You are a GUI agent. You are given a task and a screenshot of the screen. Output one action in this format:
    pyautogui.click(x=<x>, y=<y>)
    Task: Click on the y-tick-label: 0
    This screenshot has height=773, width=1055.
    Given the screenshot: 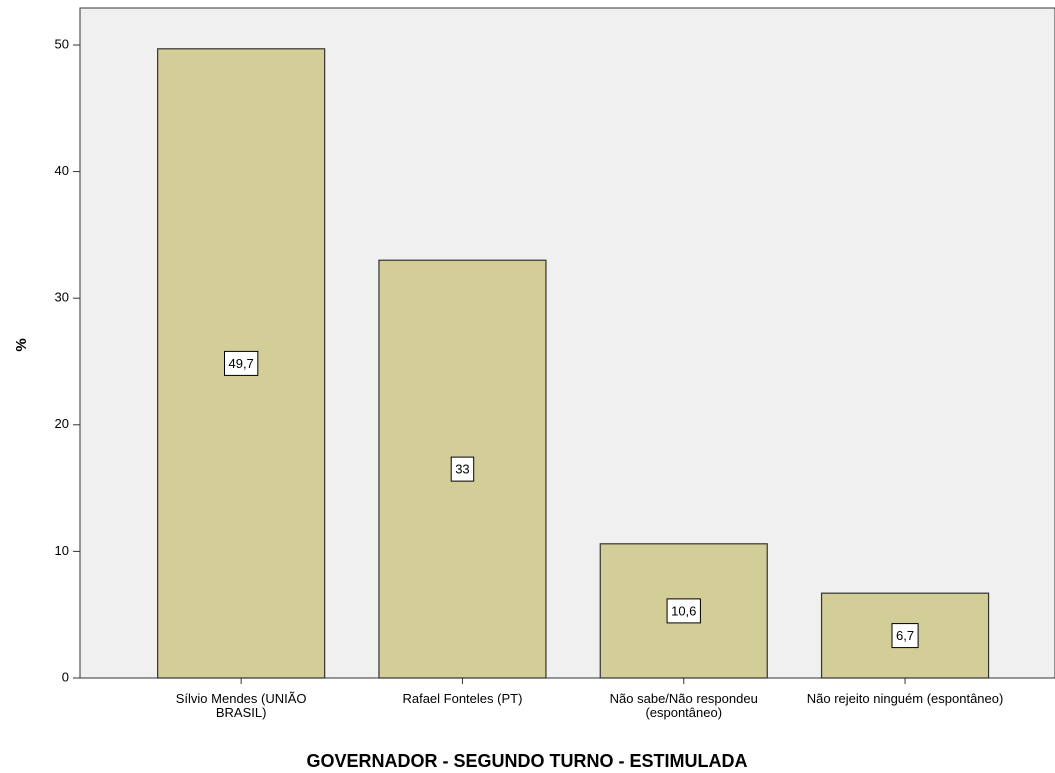 What is the action you would take?
    pyautogui.click(x=65, y=676)
    